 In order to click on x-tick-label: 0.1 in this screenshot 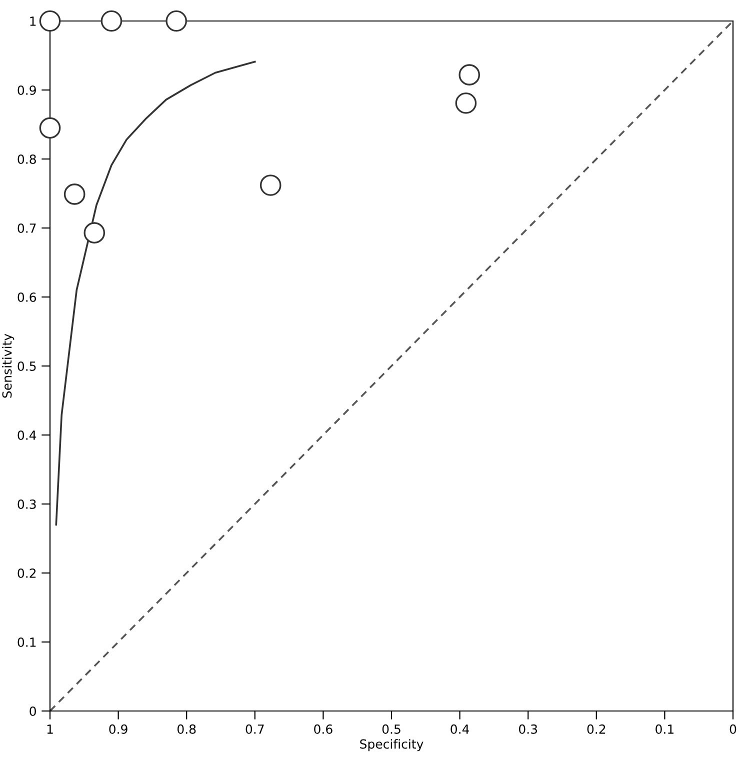, I will do `click(665, 729)`.